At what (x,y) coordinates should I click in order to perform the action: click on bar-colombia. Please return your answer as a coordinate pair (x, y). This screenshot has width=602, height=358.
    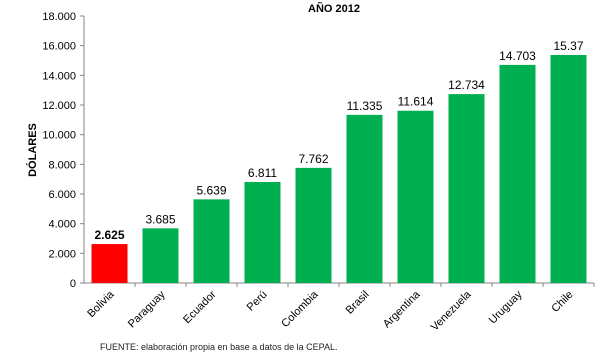
    Looking at the image, I should click on (313, 225).